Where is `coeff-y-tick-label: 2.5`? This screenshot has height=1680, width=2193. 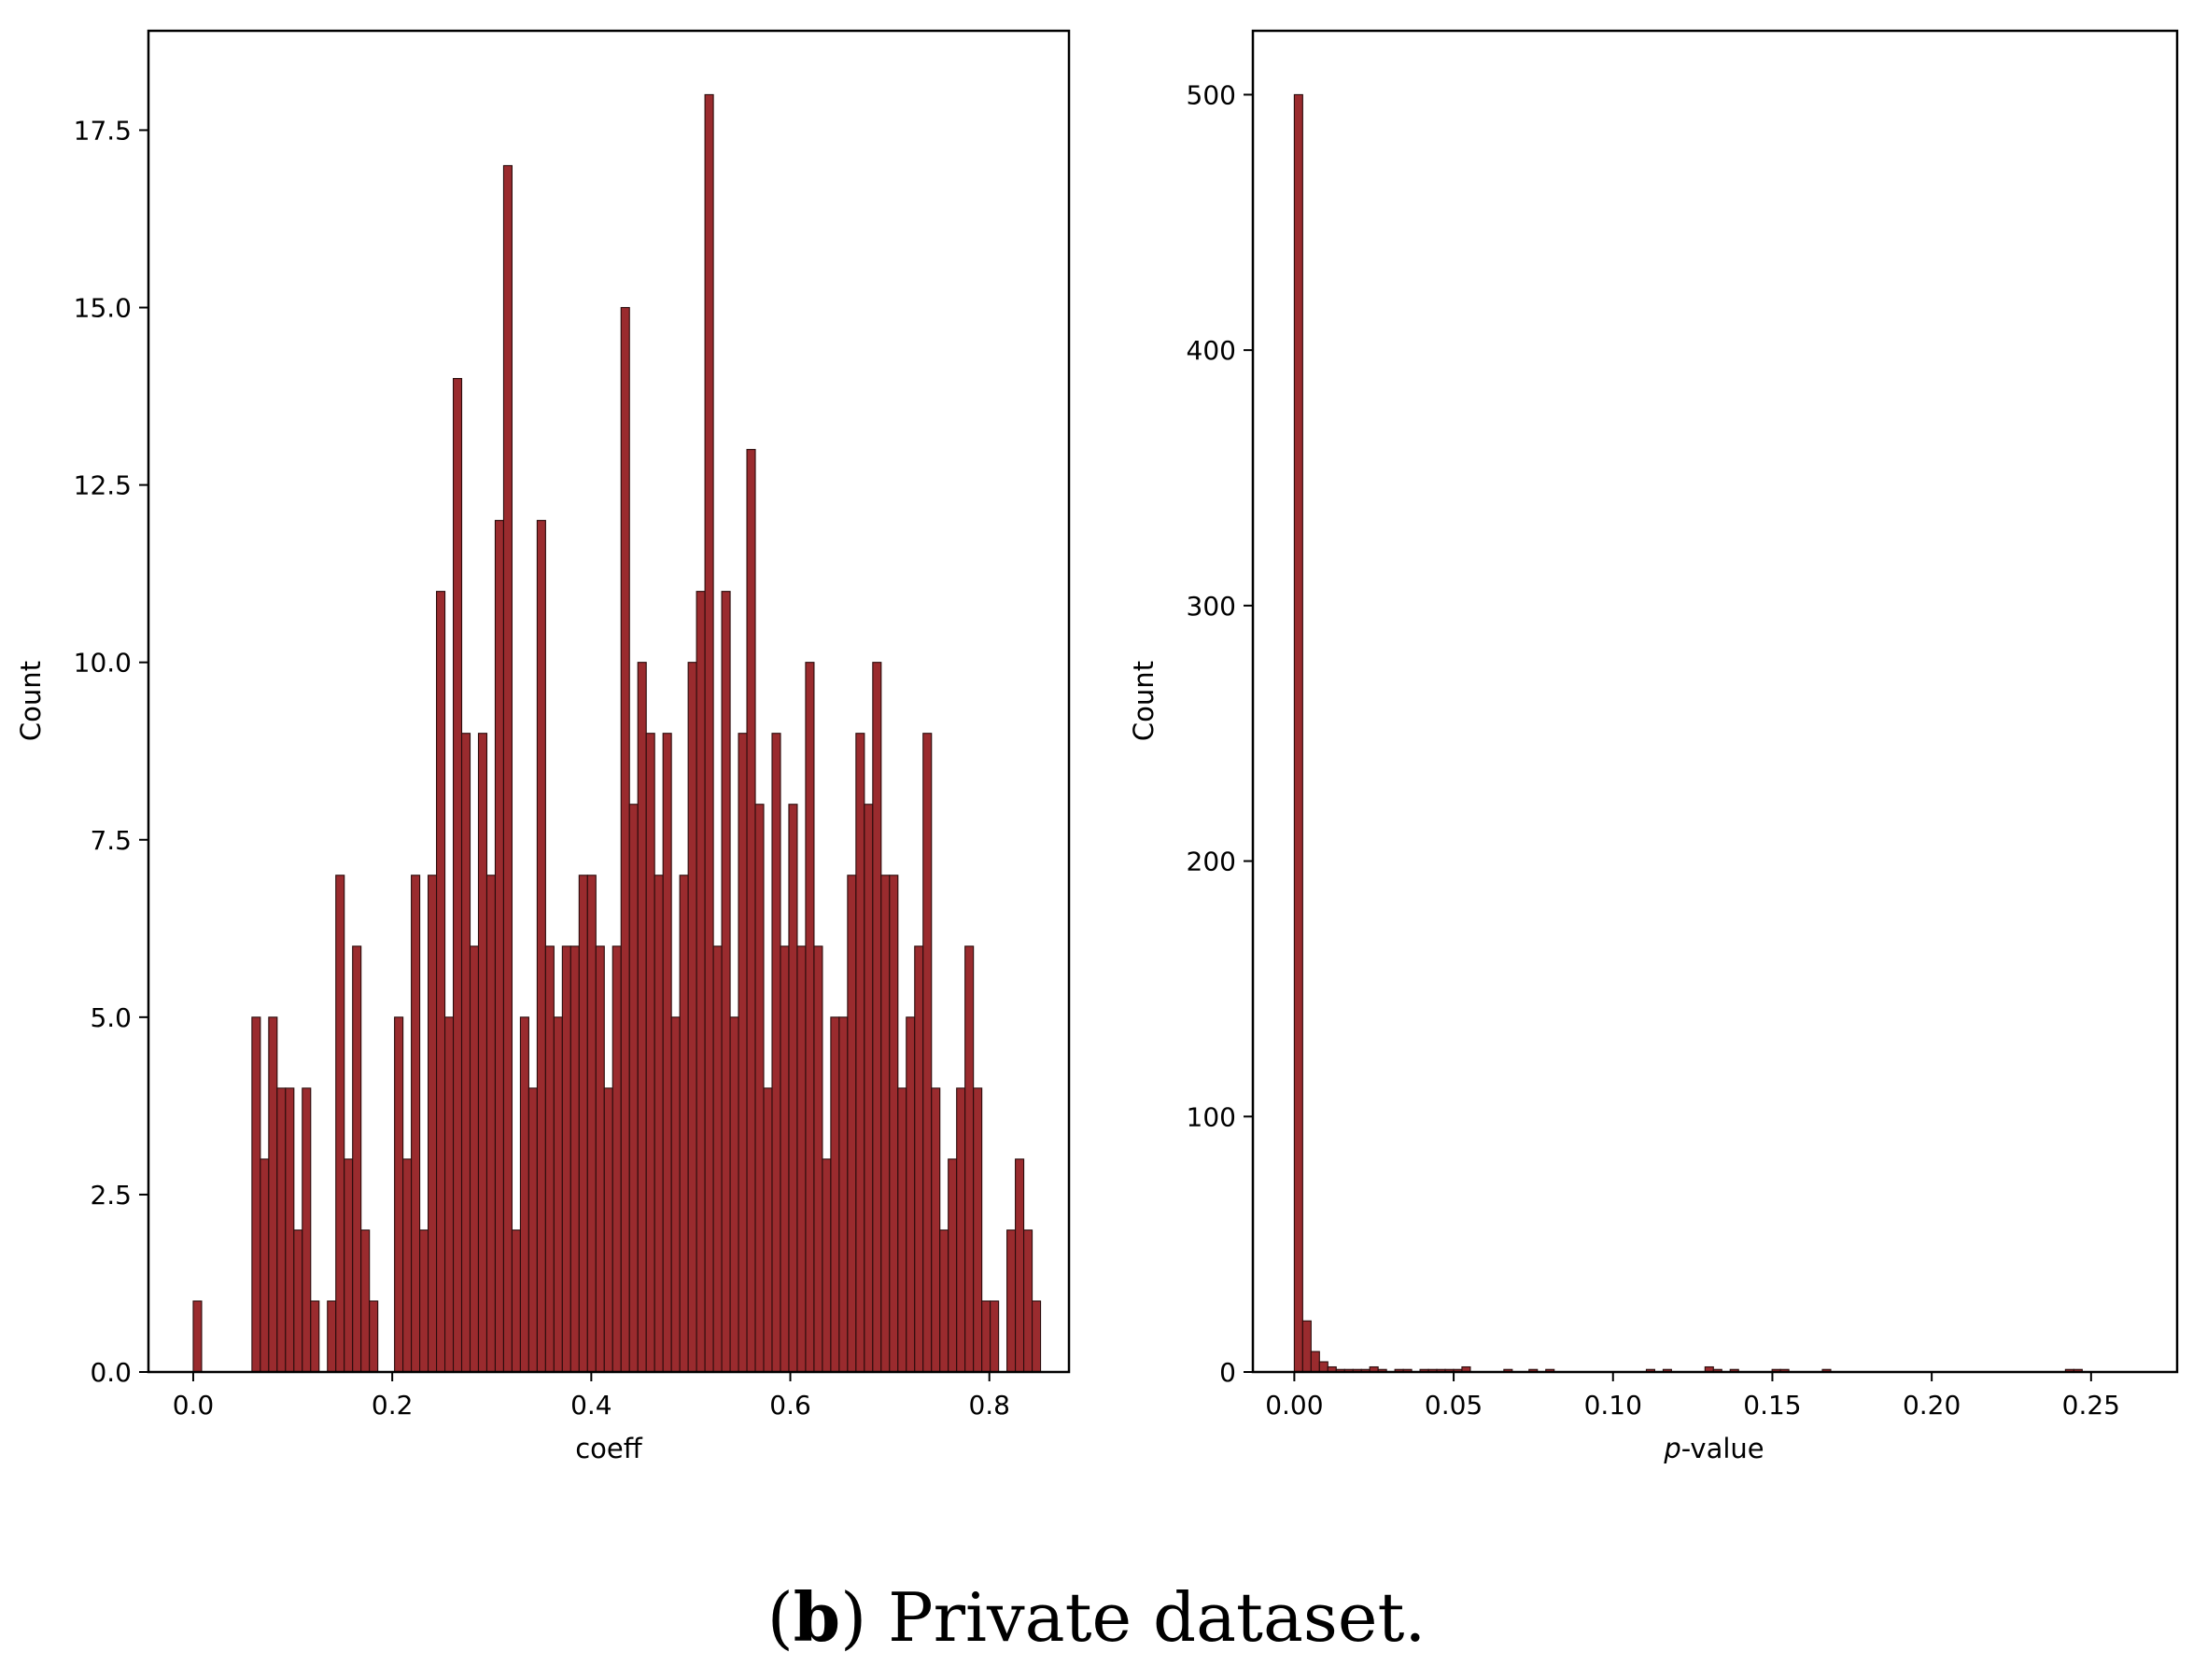 coeff-y-tick-label: 2.5 is located at coordinates (111, 1195).